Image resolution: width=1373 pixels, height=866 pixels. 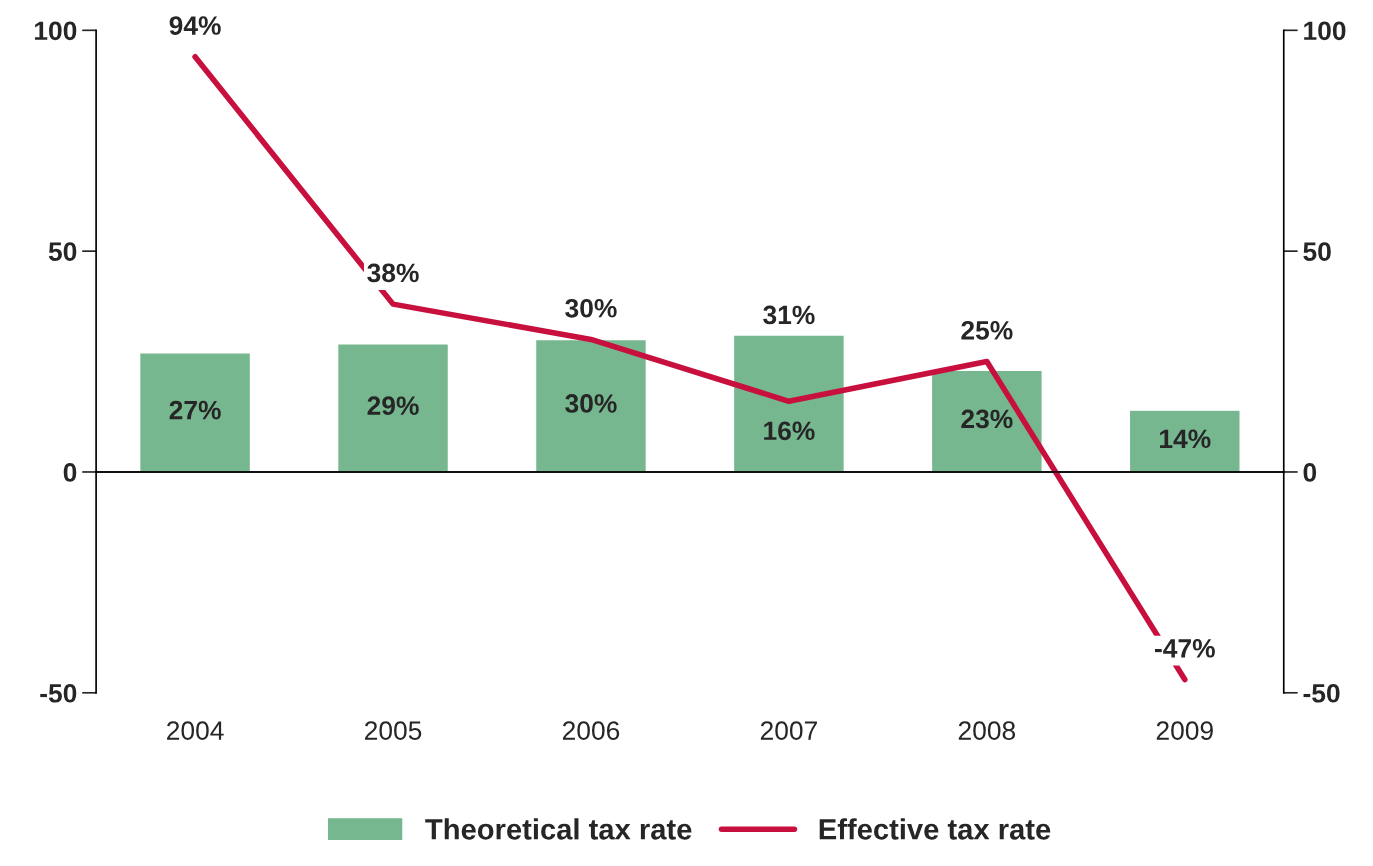 What do you see at coordinates (195, 25) in the screenshot?
I see `data-label: 94%` at bounding box center [195, 25].